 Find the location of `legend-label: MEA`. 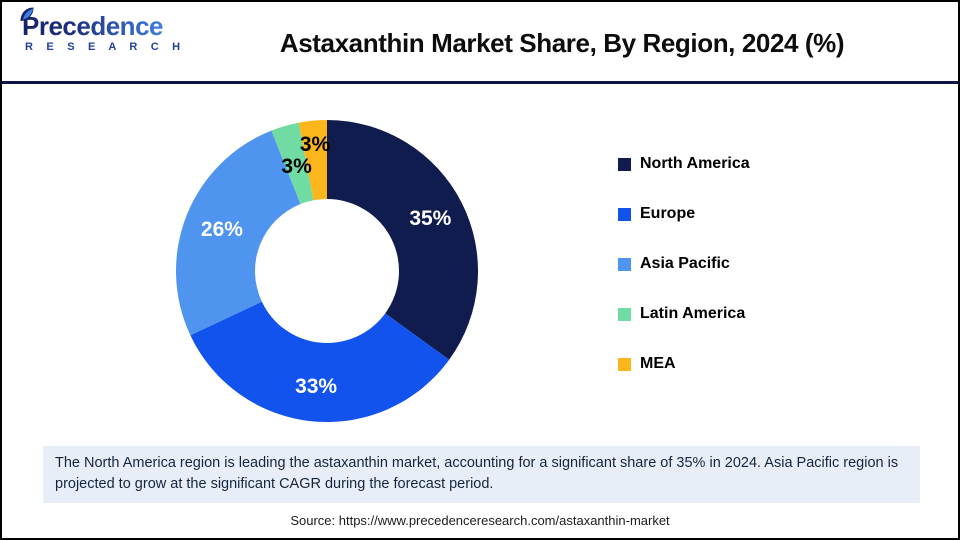

legend-label: MEA is located at coordinates (658, 363).